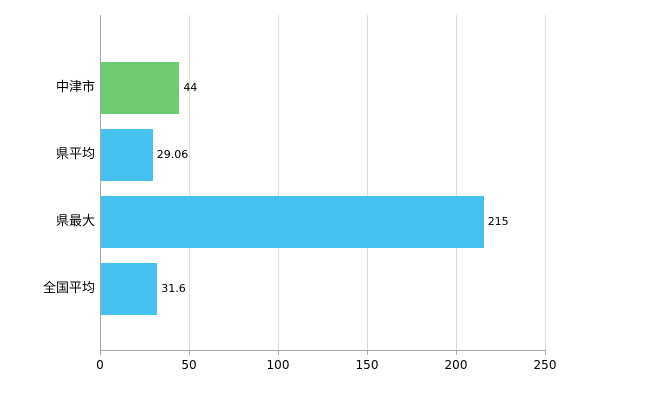 The width and height of the screenshot is (650, 400). I want to click on y-axis, so click(100, 182).